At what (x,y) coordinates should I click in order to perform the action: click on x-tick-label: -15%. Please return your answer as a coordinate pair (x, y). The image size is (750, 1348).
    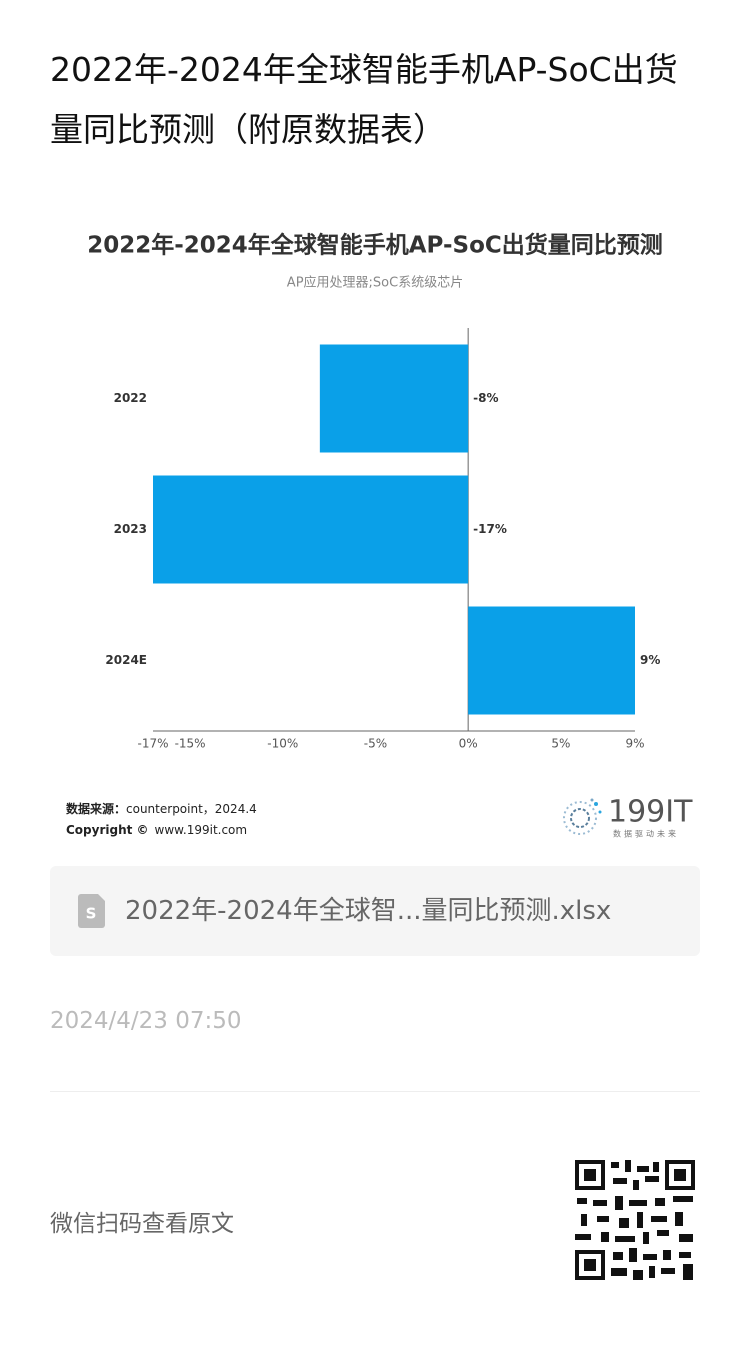
    Looking at the image, I should click on (190, 744).